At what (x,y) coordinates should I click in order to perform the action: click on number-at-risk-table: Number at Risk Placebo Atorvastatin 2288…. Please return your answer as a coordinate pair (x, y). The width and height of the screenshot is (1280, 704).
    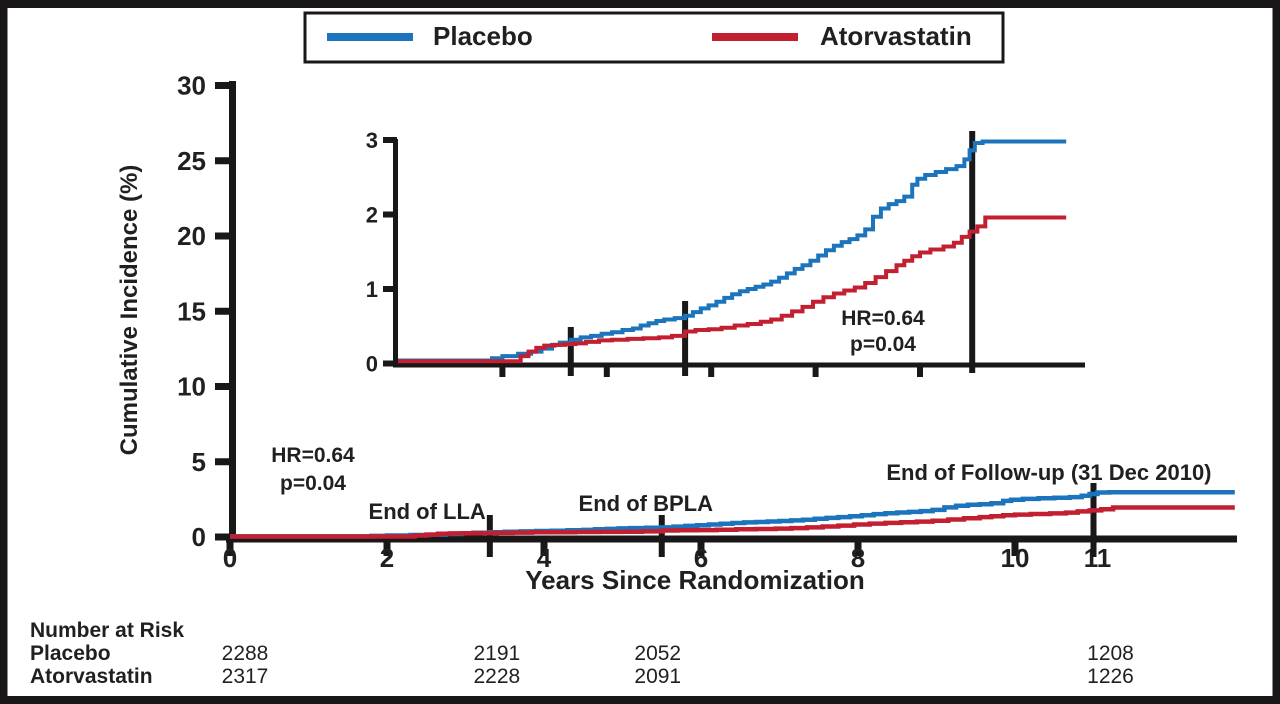
    Looking at the image, I should click on (582, 653).